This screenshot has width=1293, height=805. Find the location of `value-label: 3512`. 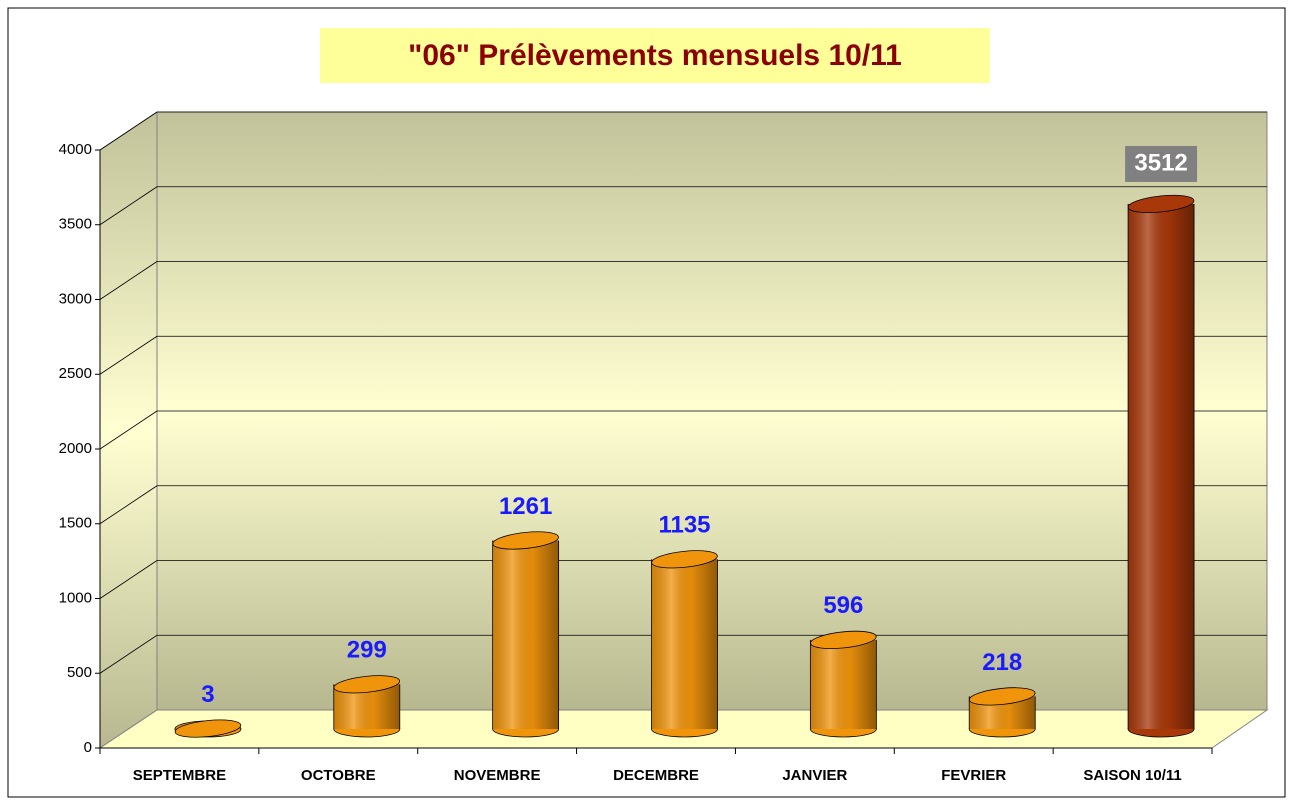

value-label: 3512 is located at coordinates (1160, 162).